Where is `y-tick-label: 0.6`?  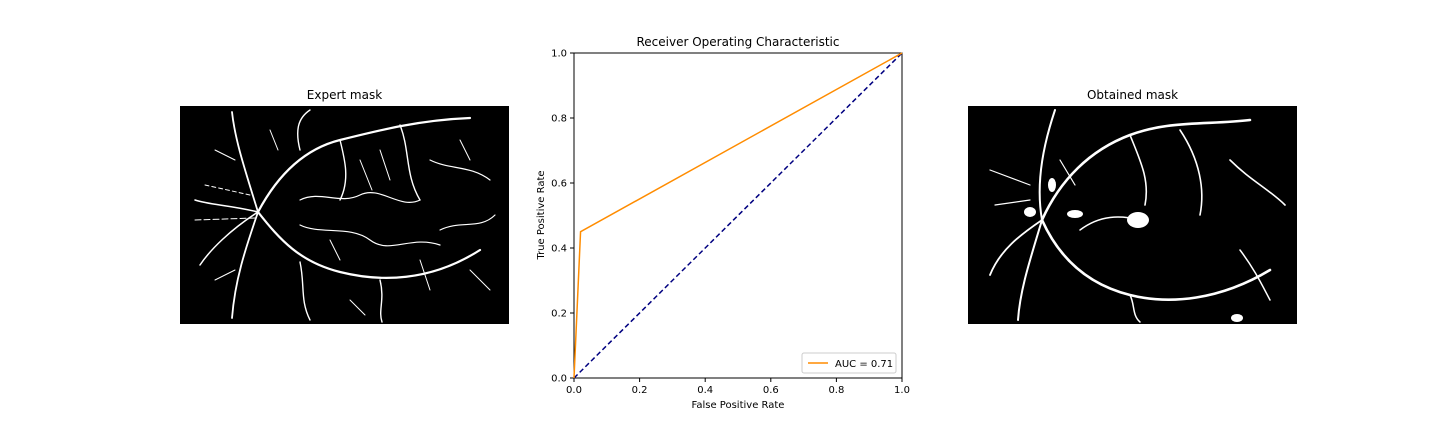
y-tick-label: 0.6 is located at coordinates (559, 184).